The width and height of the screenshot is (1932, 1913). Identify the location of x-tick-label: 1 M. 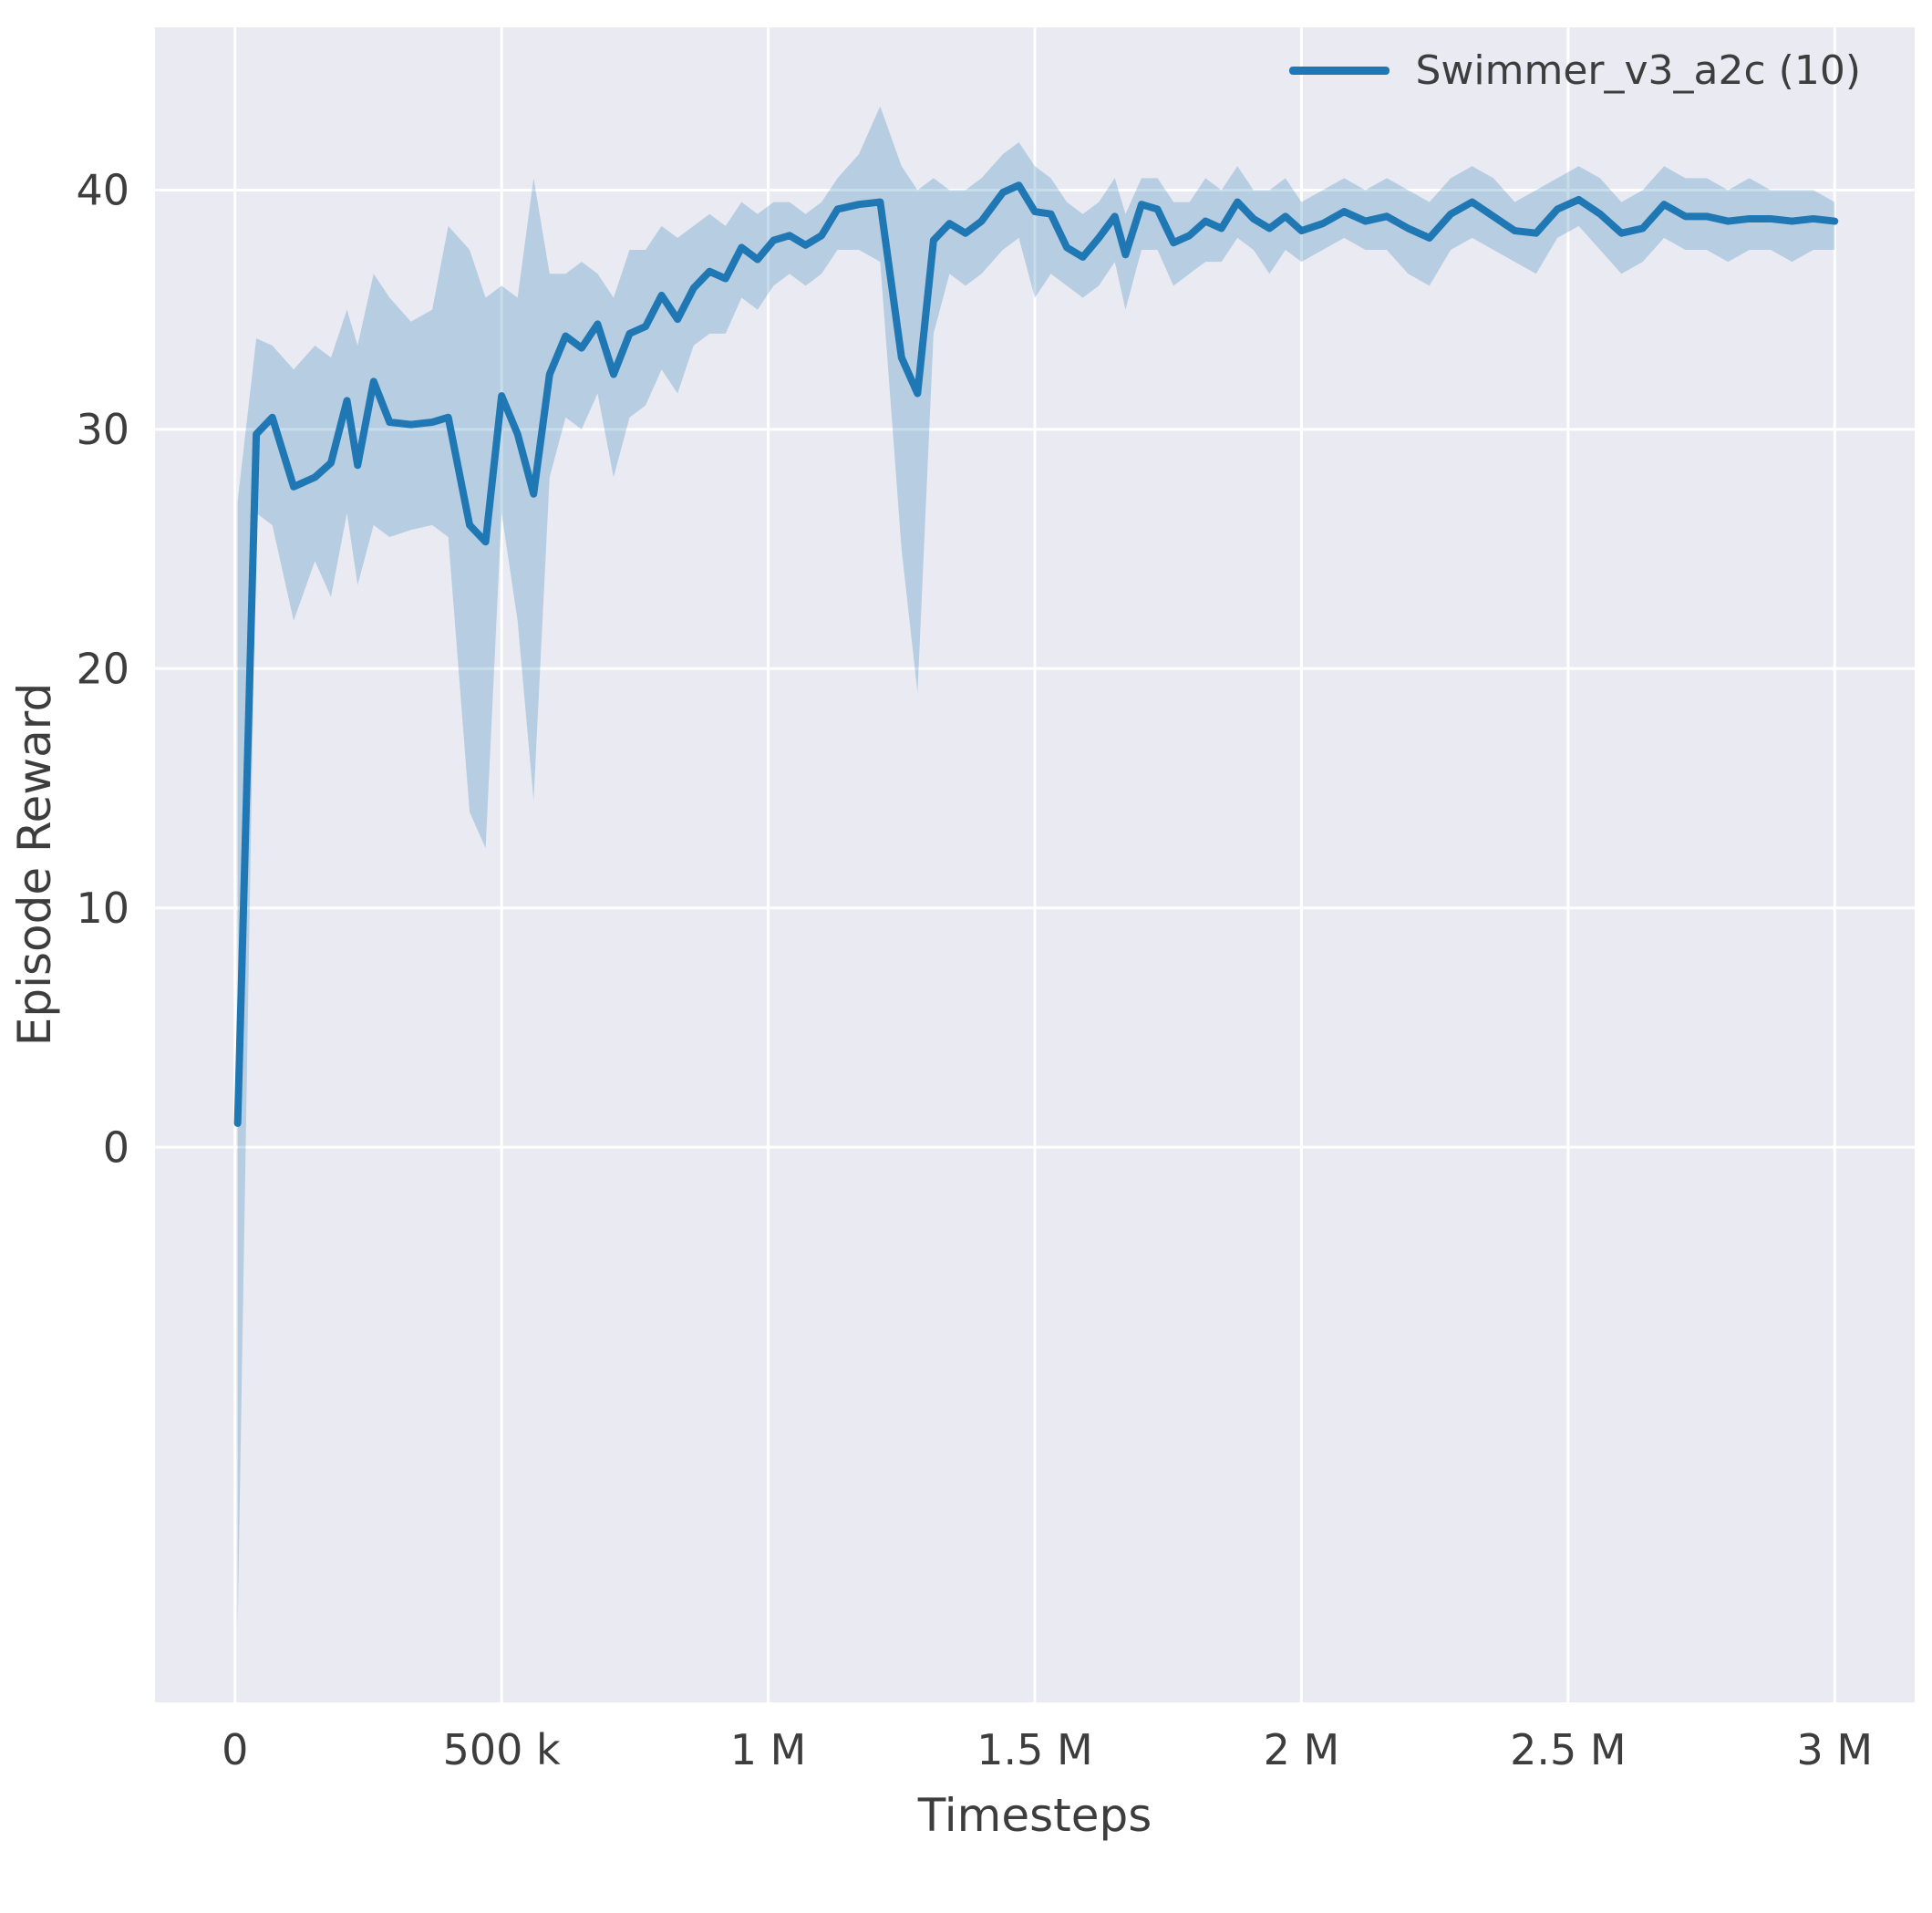
(769, 1749).